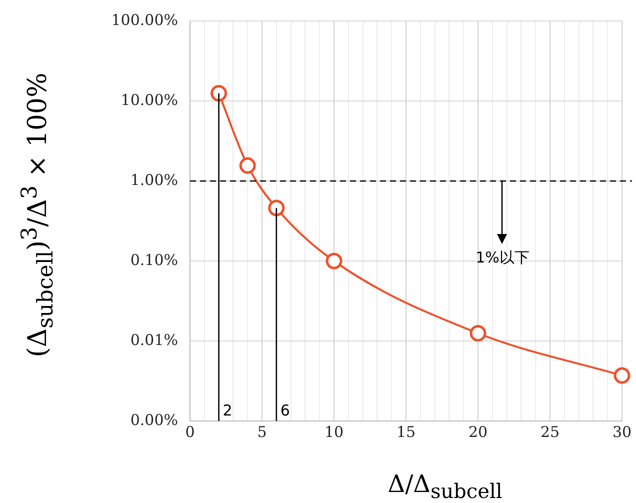 The width and height of the screenshot is (636, 503). Describe the element at coordinates (190, 431) in the screenshot. I see `x-tick-label: 0` at that location.